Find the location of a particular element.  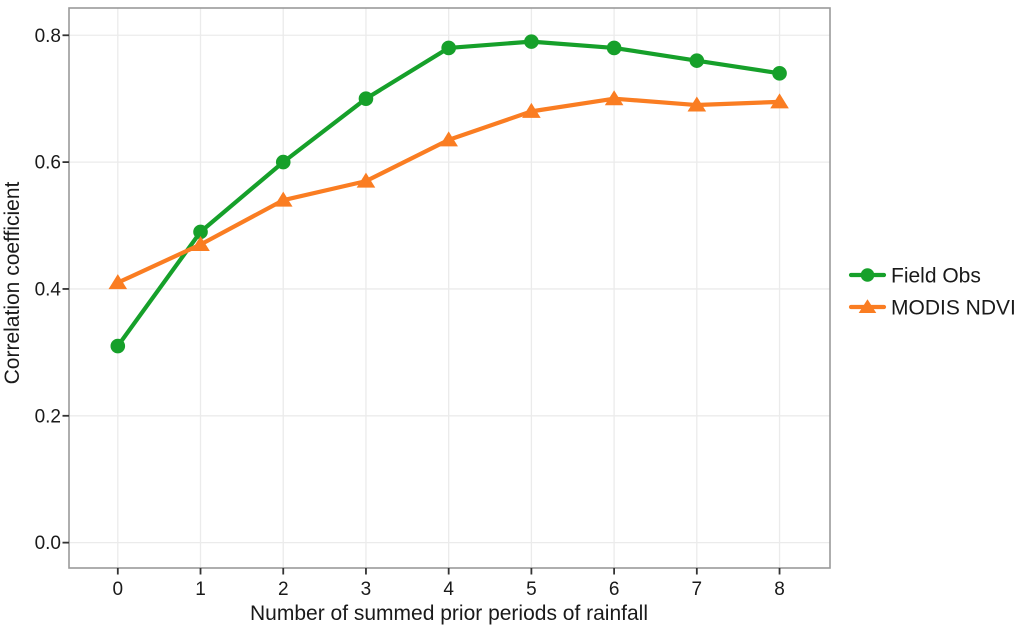

legend: Field Obs MODIS NDVI is located at coordinates (932, 292).